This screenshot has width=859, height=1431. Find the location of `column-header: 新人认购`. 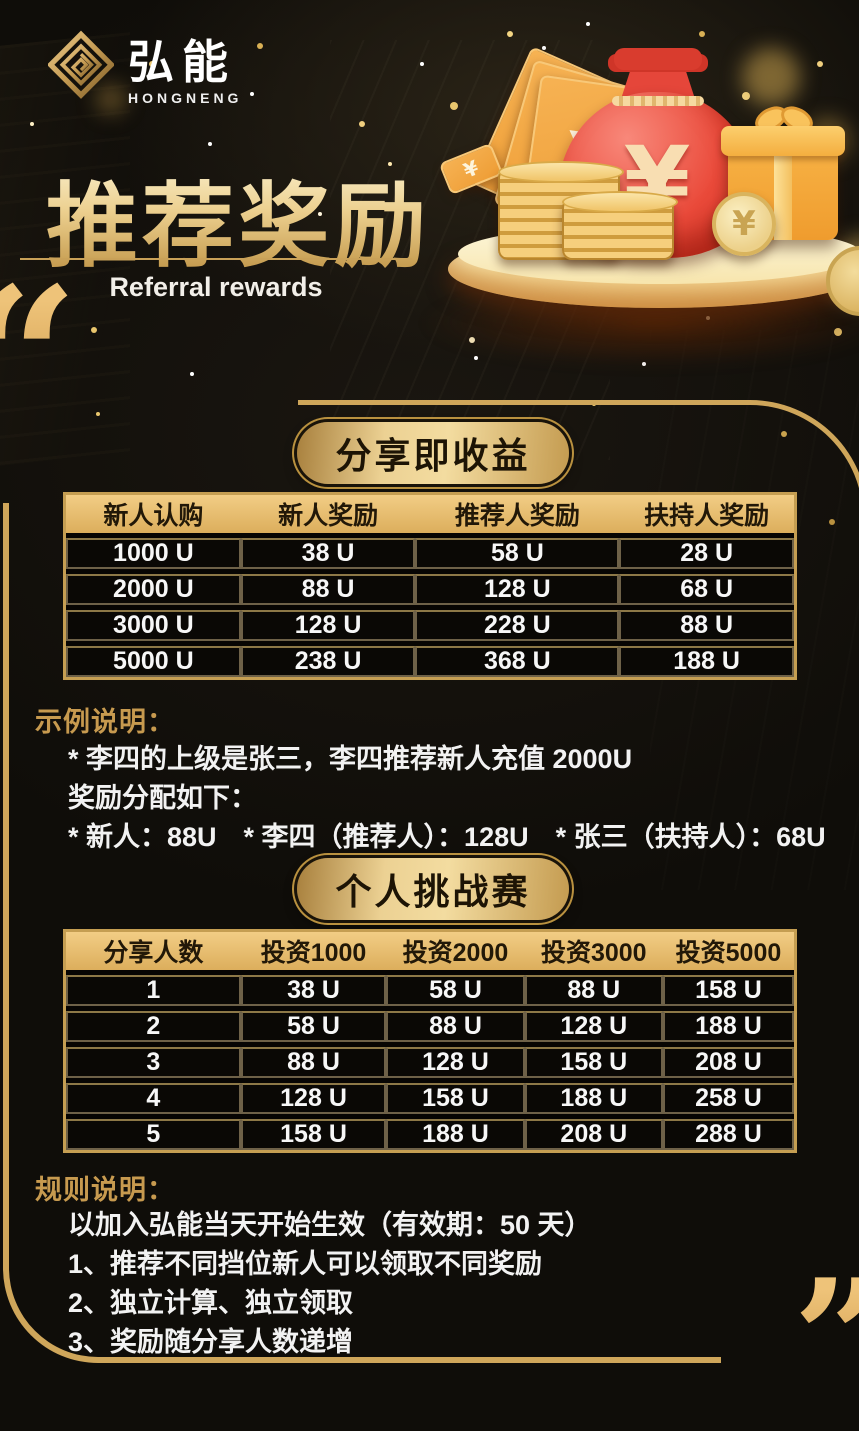

column-header: 新人认购 is located at coordinates (153, 514).